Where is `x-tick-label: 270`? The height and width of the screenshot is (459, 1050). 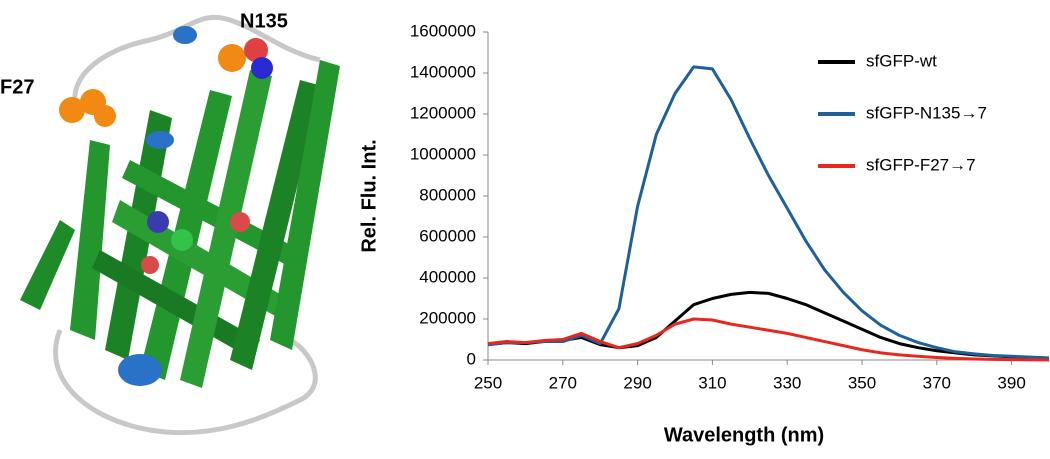
x-tick-label: 270 is located at coordinates (563, 382).